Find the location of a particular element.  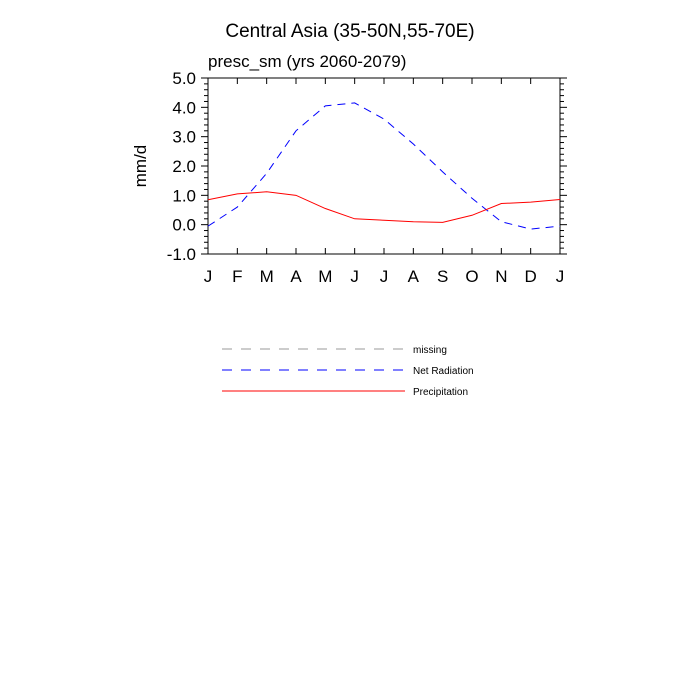

y-tick-label: 4.0 is located at coordinates (184, 107).